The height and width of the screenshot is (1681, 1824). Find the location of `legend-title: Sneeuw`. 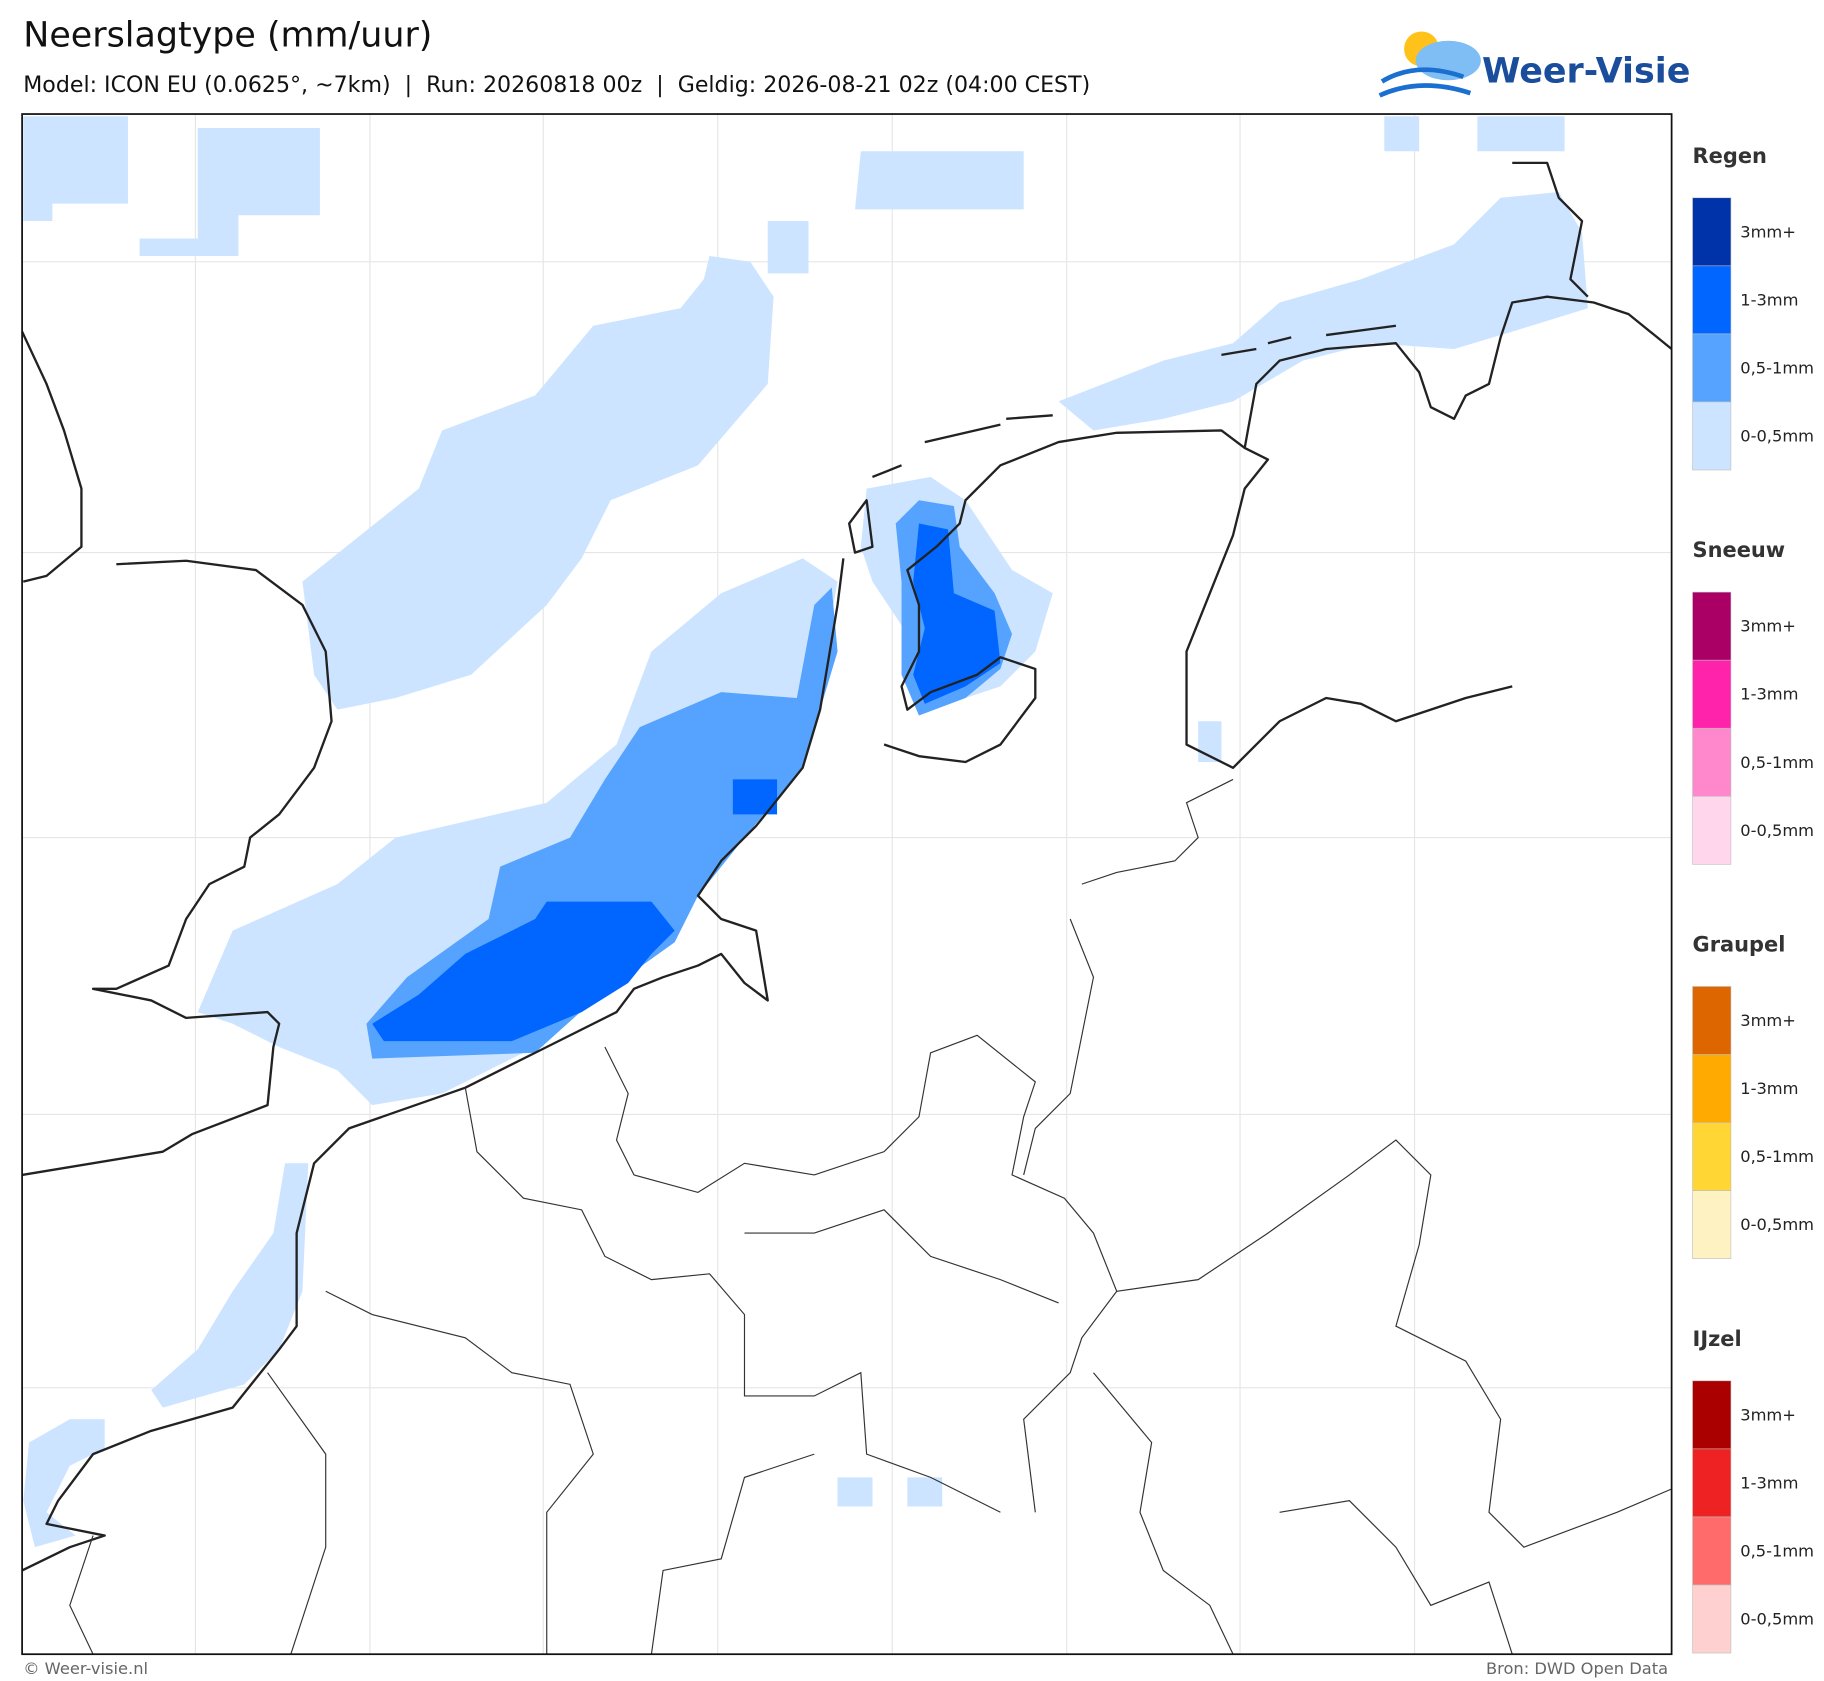

legend-title: Sneeuw is located at coordinates (1739, 550).